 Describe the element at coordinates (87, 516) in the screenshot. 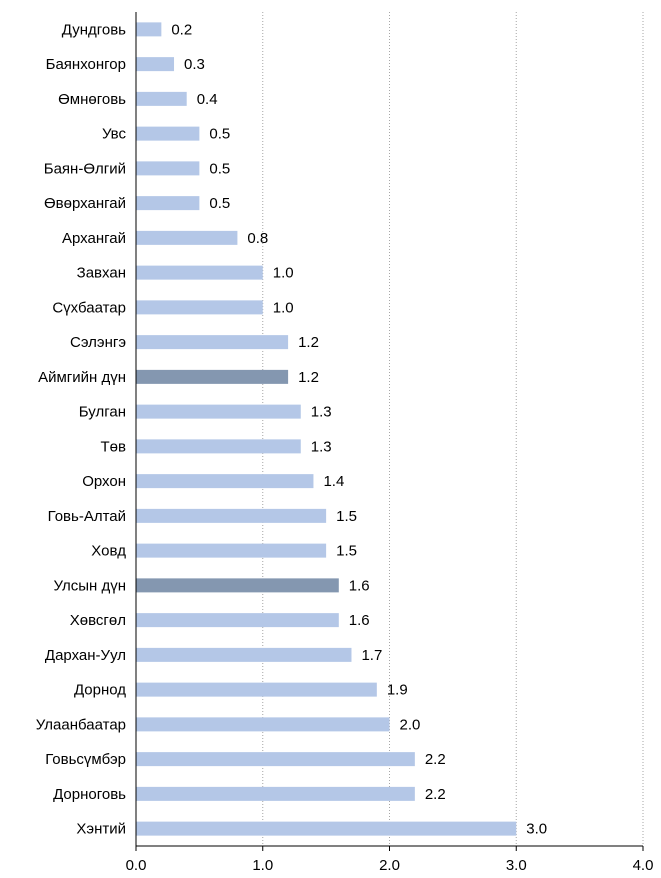

I see `category-label: Говь-Алтай` at that location.